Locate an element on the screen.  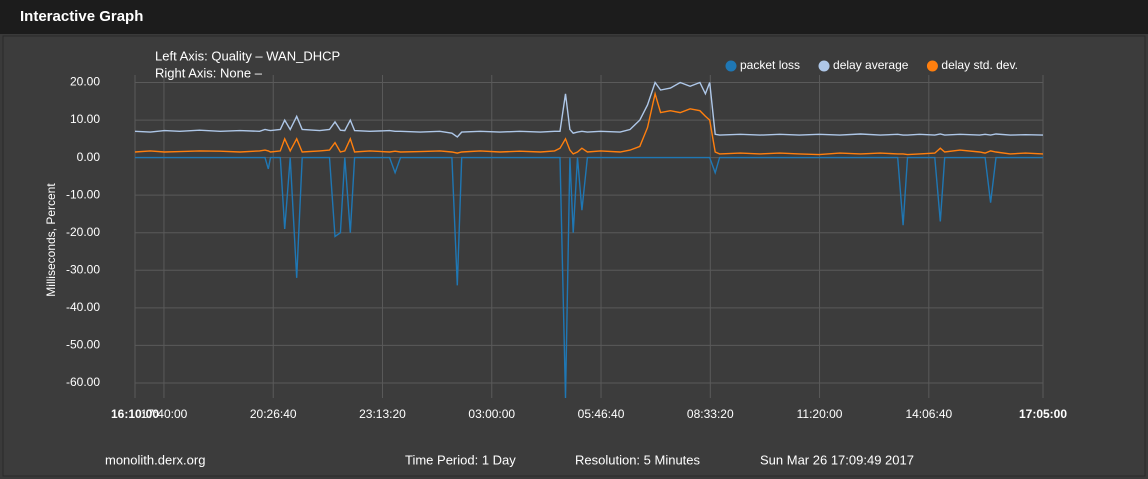
y-tick-label: -10.00 is located at coordinates (83, 194).